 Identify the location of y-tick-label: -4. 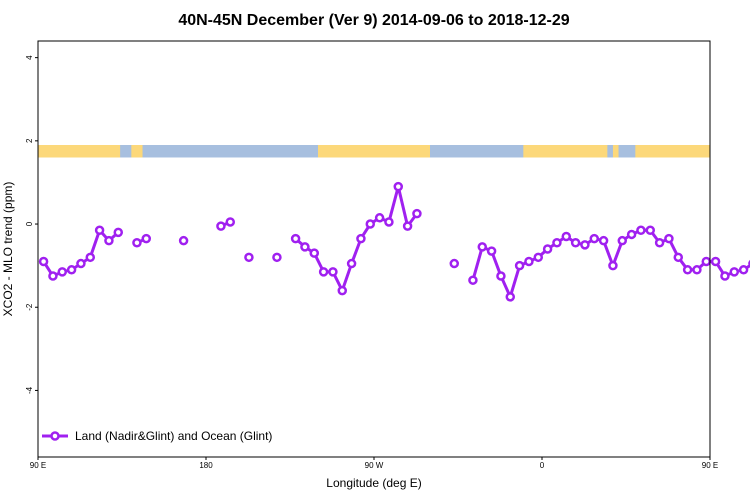
(29, 390).